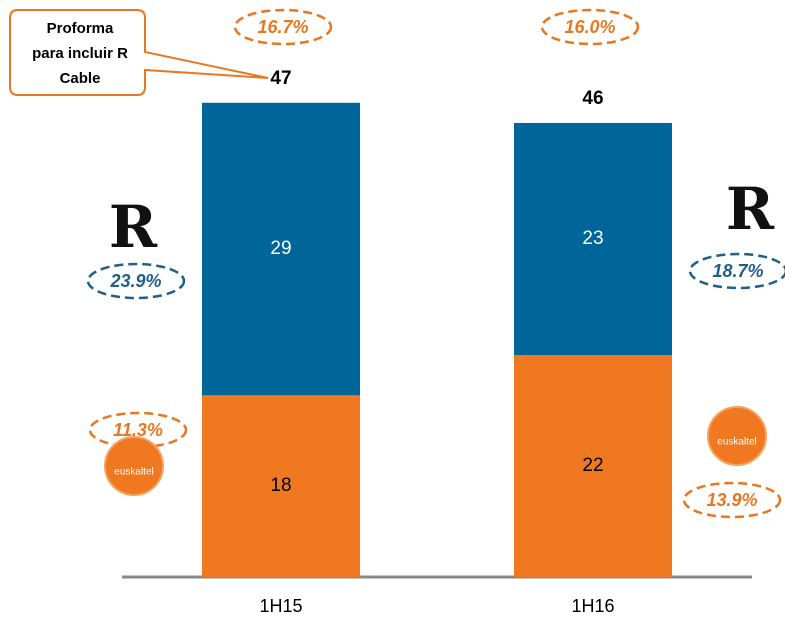  Describe the element at coordinates (80, 53) in the screenshot. I see `callout-text: para incluir R` at that location.